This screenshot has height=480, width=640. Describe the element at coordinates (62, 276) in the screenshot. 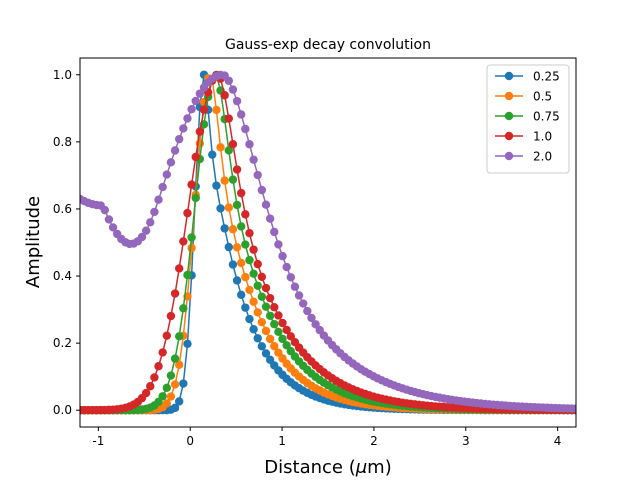

I see `y-tick-label: 0.4` at that location.